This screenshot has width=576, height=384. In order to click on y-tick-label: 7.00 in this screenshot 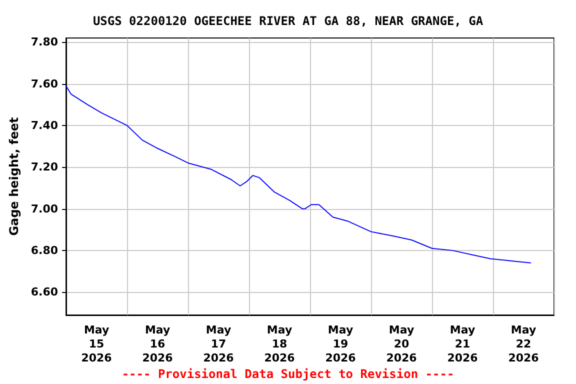, I will do `click(44, 209)`.